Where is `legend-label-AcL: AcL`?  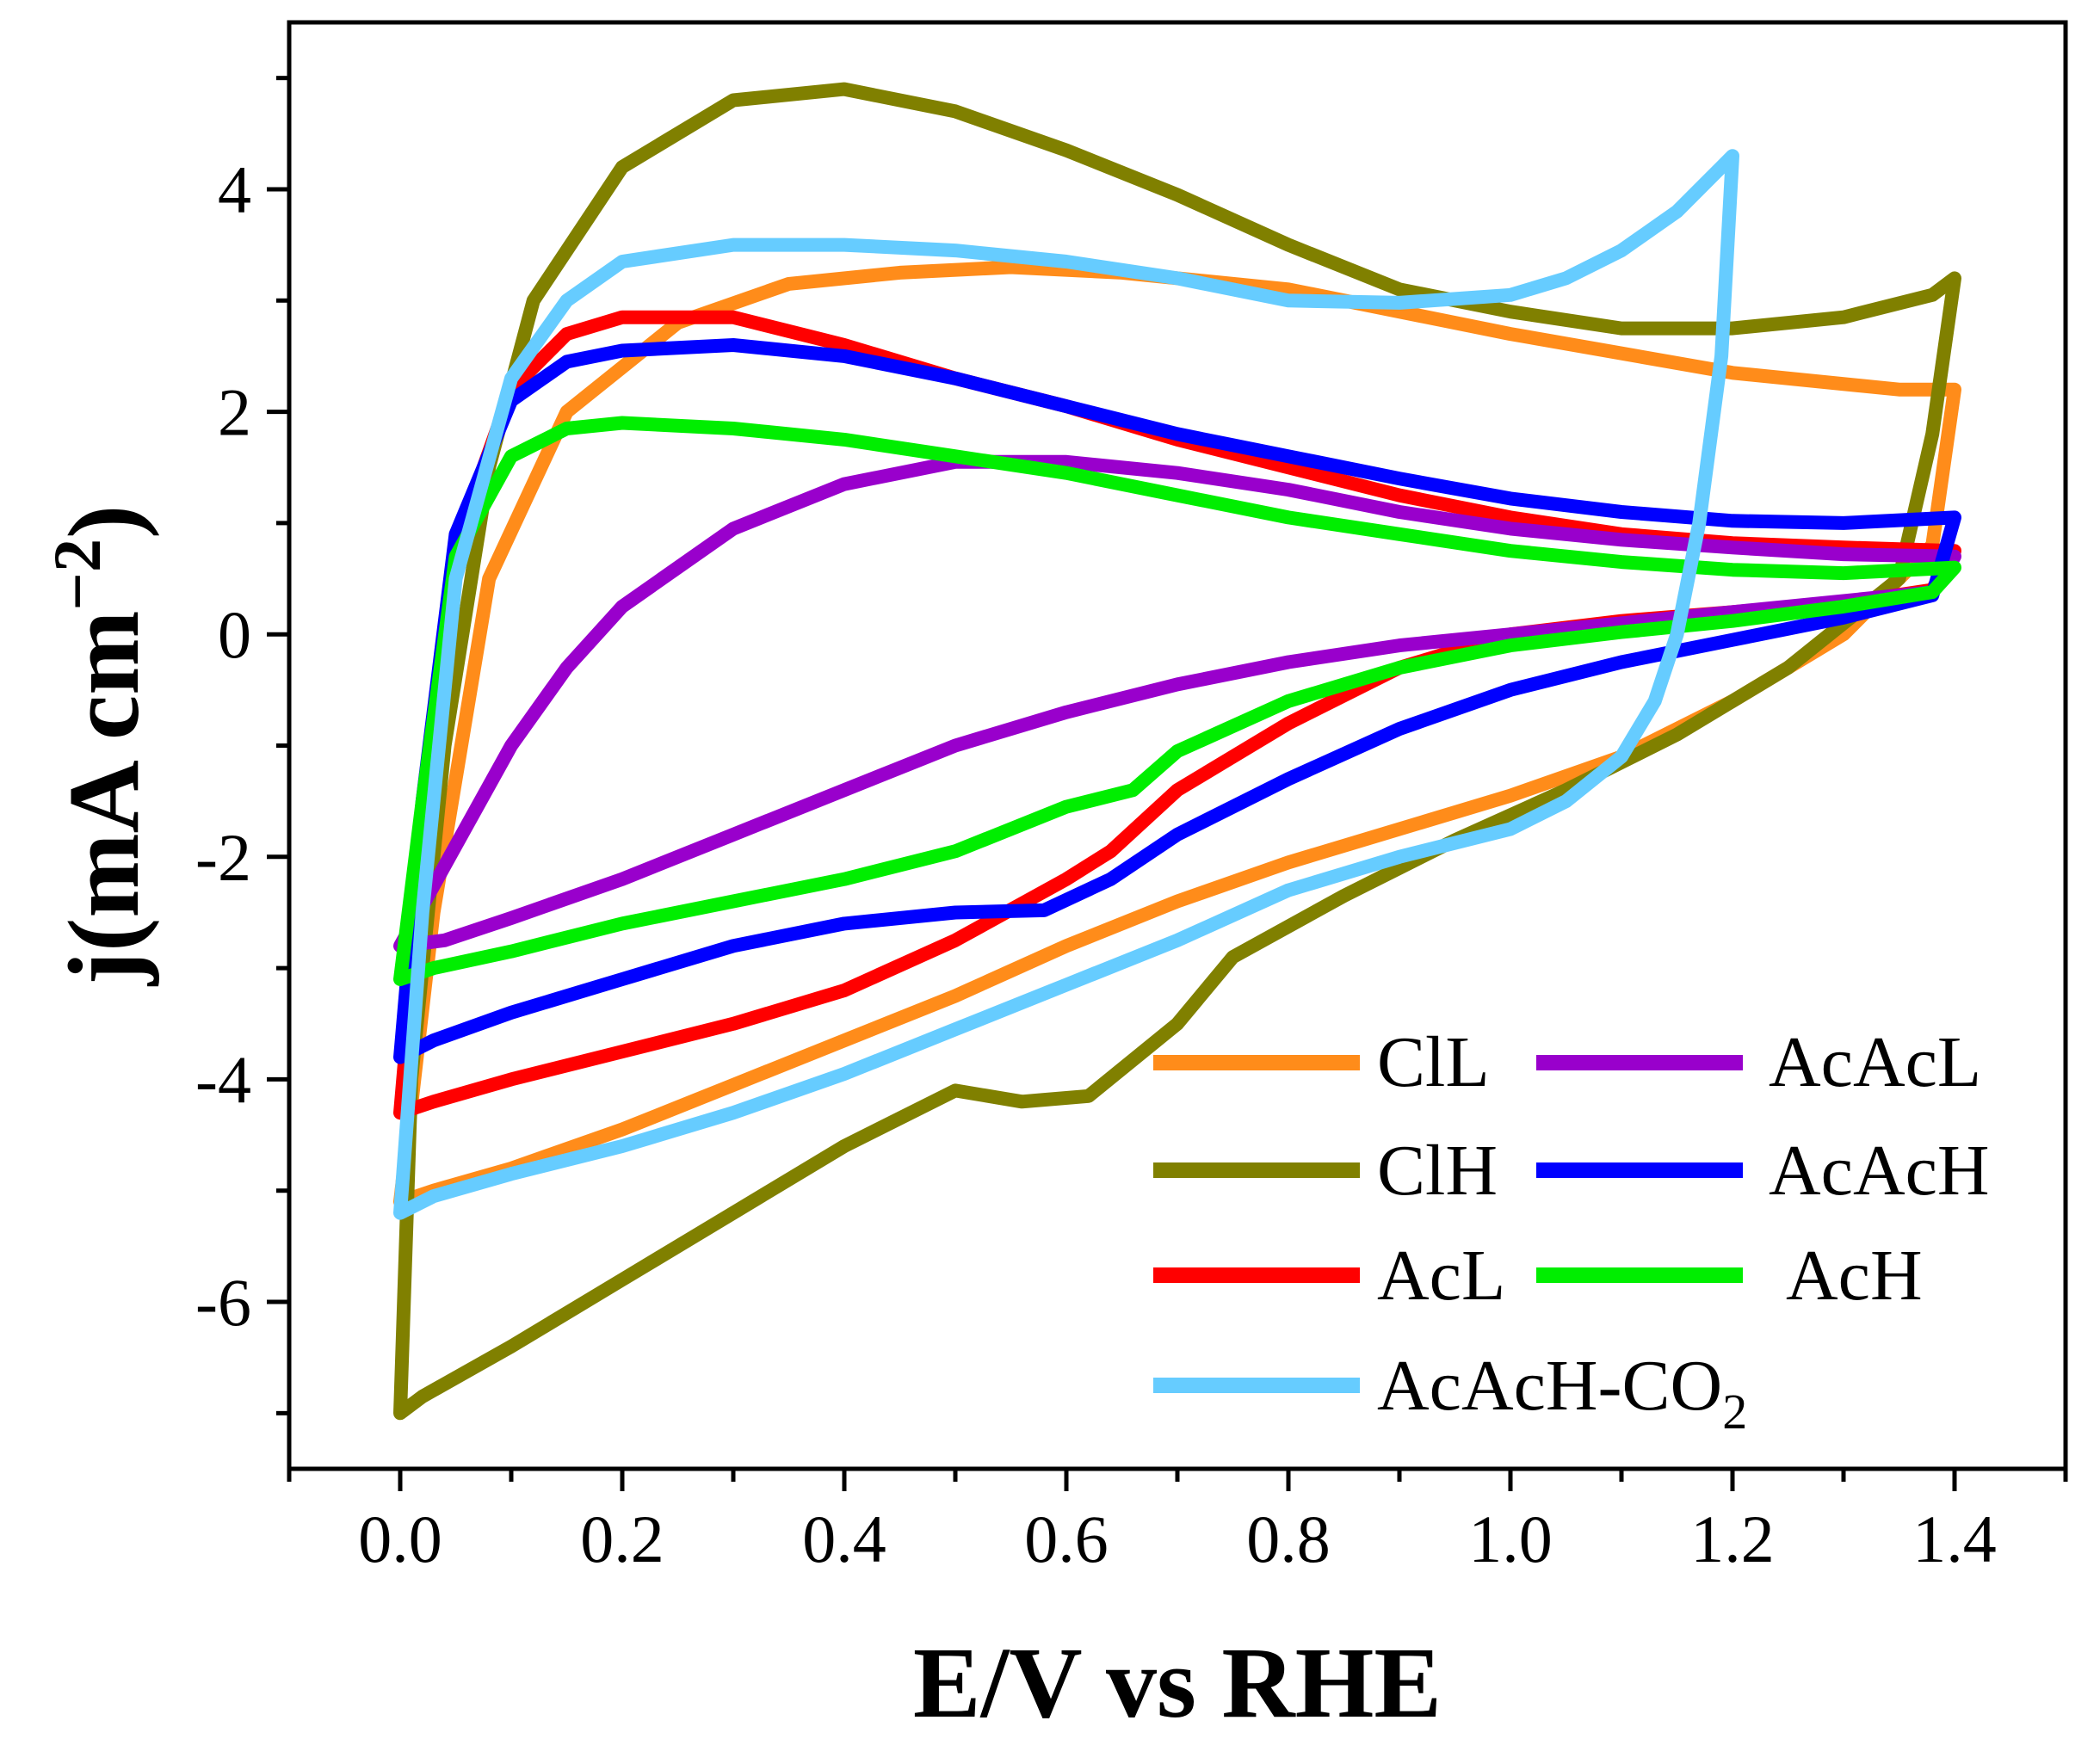 legend-label-AcL: AcL is located at coordinates (1441, 1276).